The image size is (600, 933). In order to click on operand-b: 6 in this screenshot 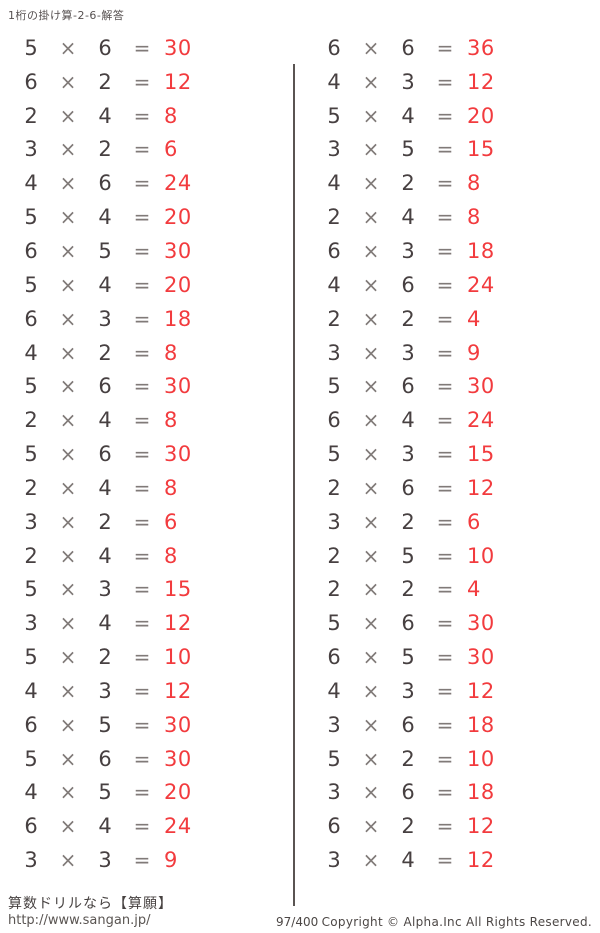, I will do `click(105, 758)`.